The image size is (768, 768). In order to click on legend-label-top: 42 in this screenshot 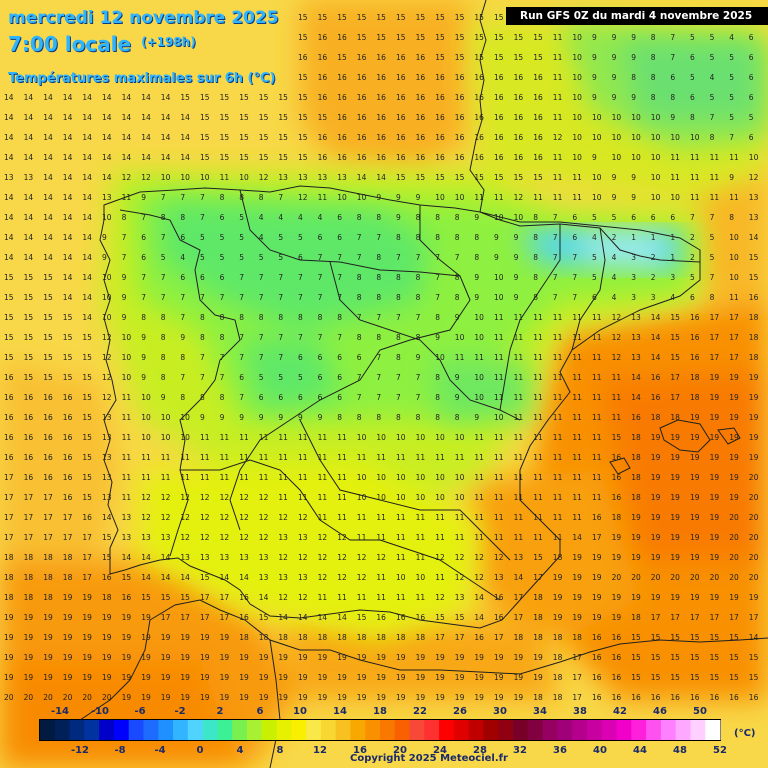, I will do `click(620, 711)`.